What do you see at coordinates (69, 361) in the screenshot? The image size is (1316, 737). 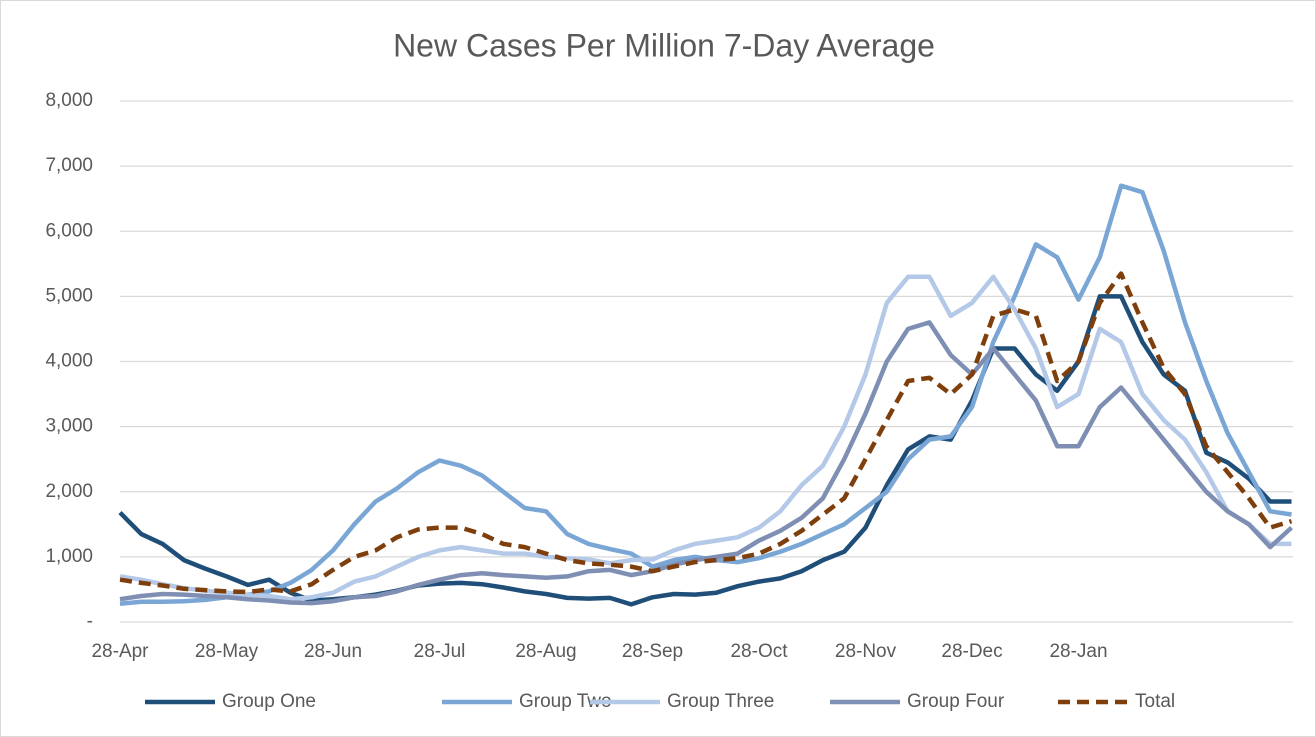 I see `y-tick-label: 4,000` at bounding box center [69, 361].